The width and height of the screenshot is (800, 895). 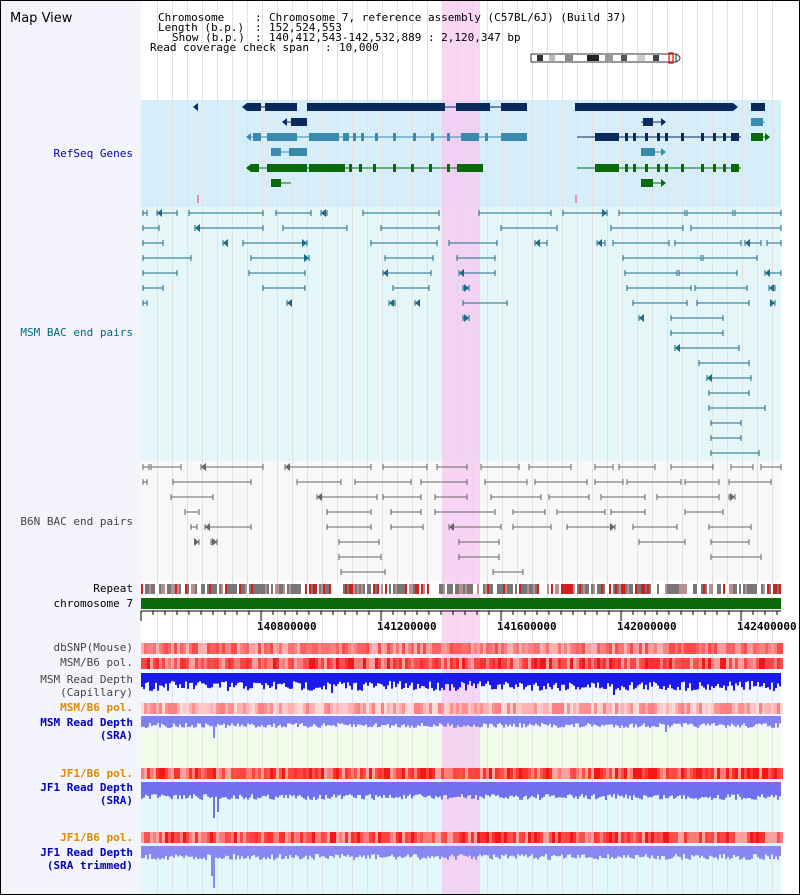 What do you see at coordinates (96, 773) in the screenshot?
I see `track-label-jf1-pol-1: JF1/B6 pol.` at bounding box center [96, 773].